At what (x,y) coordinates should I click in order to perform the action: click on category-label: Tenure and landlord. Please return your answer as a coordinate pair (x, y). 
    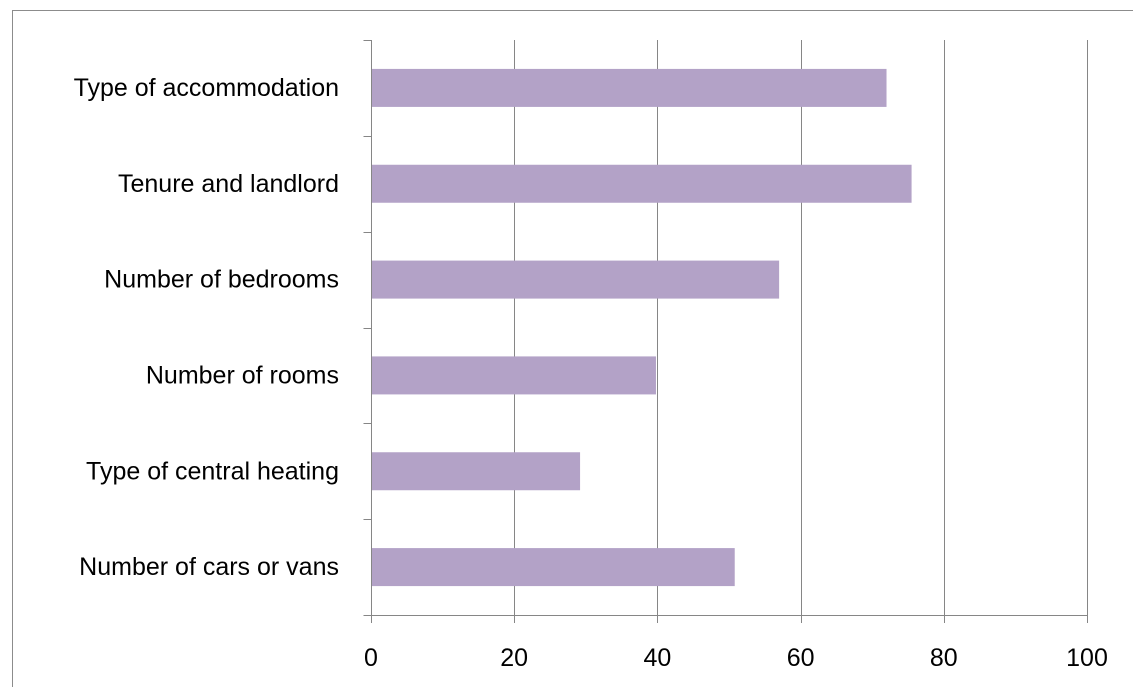
    Looking at the image, I should click on (228, 184).